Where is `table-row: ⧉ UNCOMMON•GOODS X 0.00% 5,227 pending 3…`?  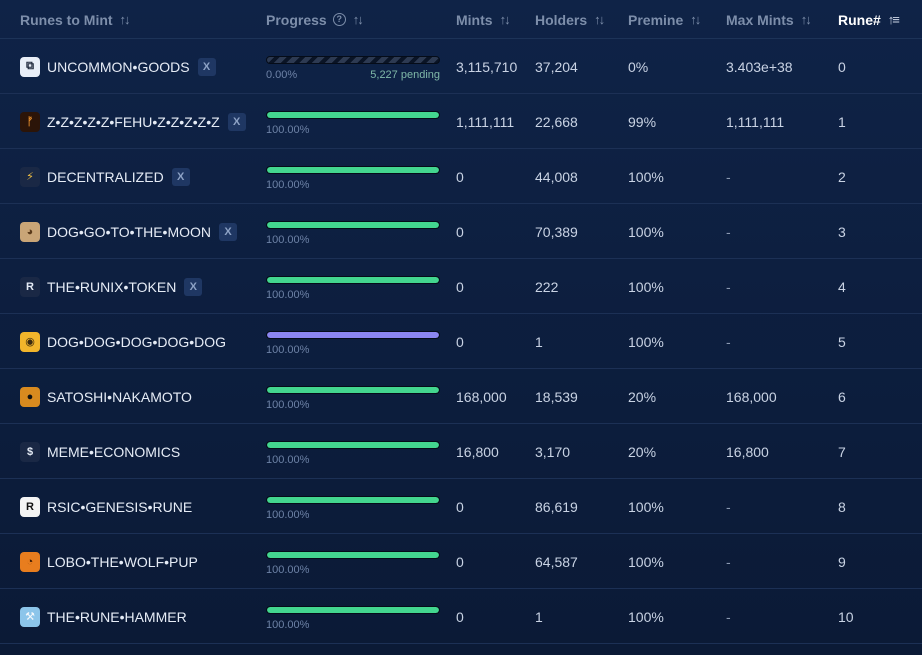
table-row: ⧉ UNCOMMON•GOODS X 0.00% 5,227 pending 3… is located at coordinates (461, 66).